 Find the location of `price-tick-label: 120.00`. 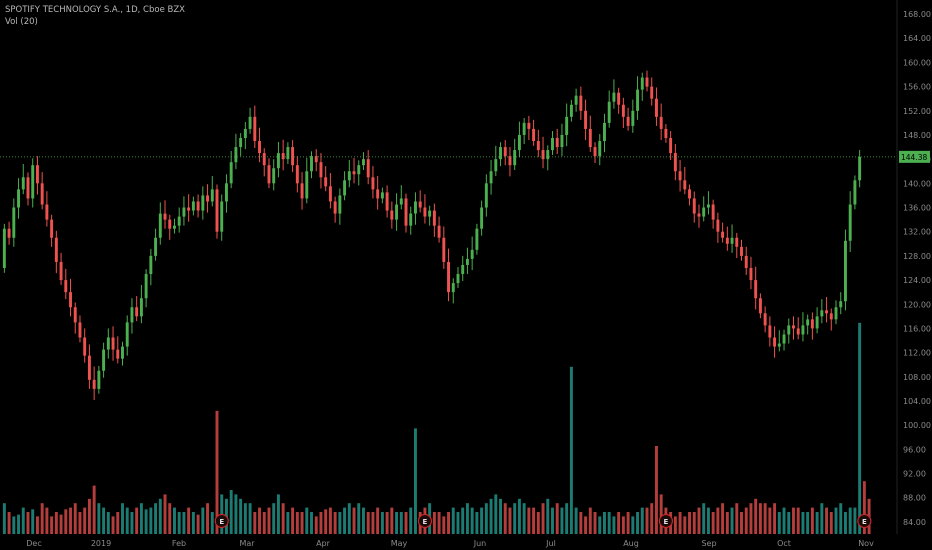

price-tick-label: 120.00 is located at coordinates (917, 304).